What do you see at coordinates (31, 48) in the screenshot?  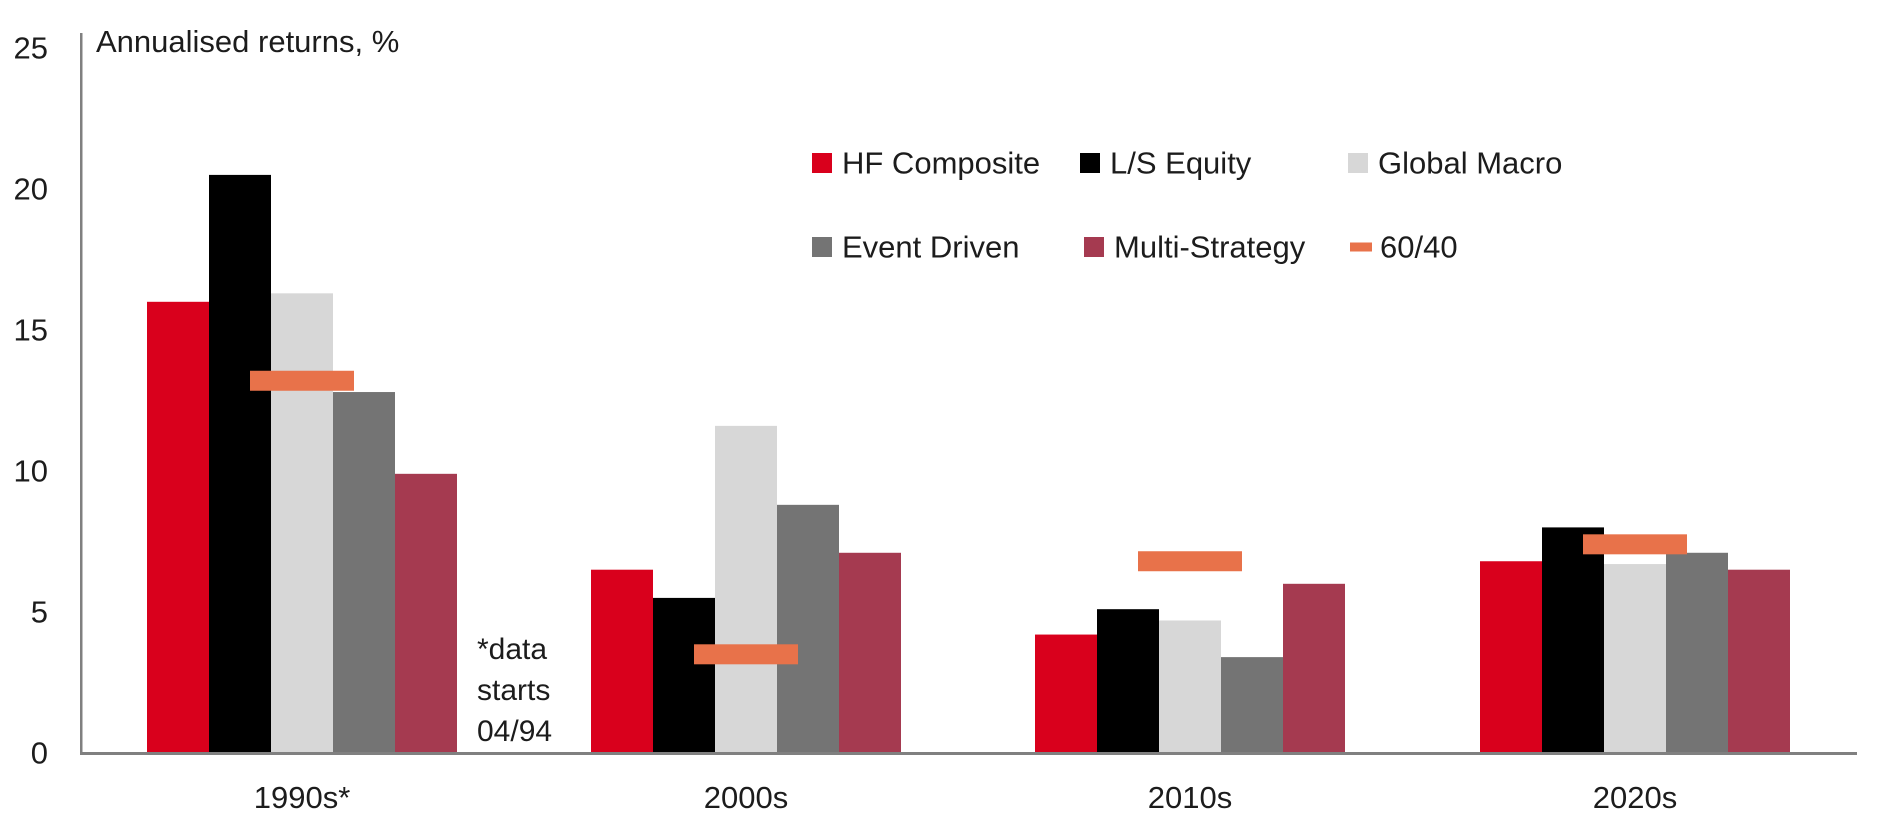 I see `y-tick-label: 25` at bounding box center [31, 48].